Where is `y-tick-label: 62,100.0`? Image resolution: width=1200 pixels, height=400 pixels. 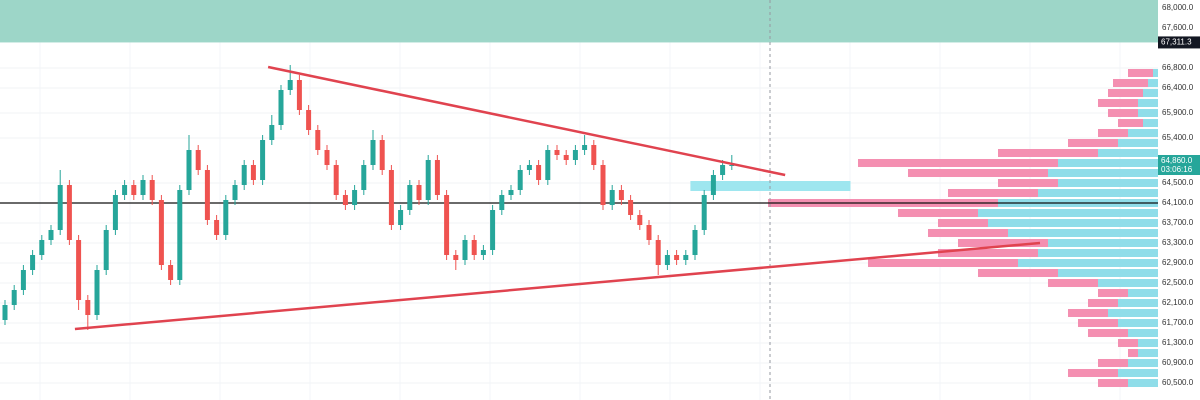
y-tick-label: 62,100.0 is located at coordinates (1178, 302).